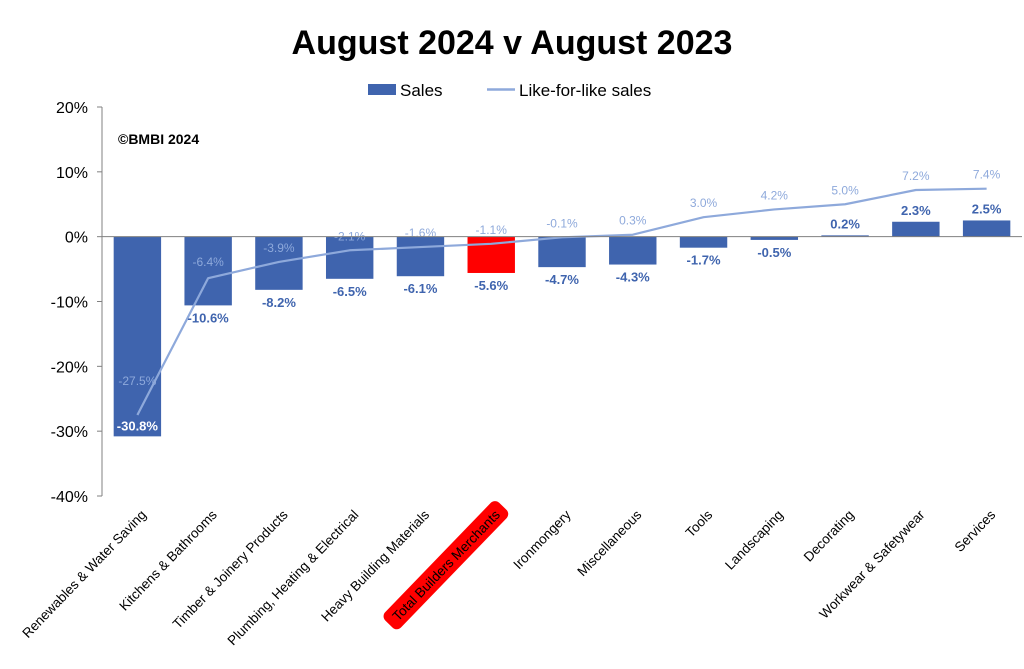 This screenshot has width=1024, height=669. I want to click on y-tick-label: -30%, so click(69, 432).